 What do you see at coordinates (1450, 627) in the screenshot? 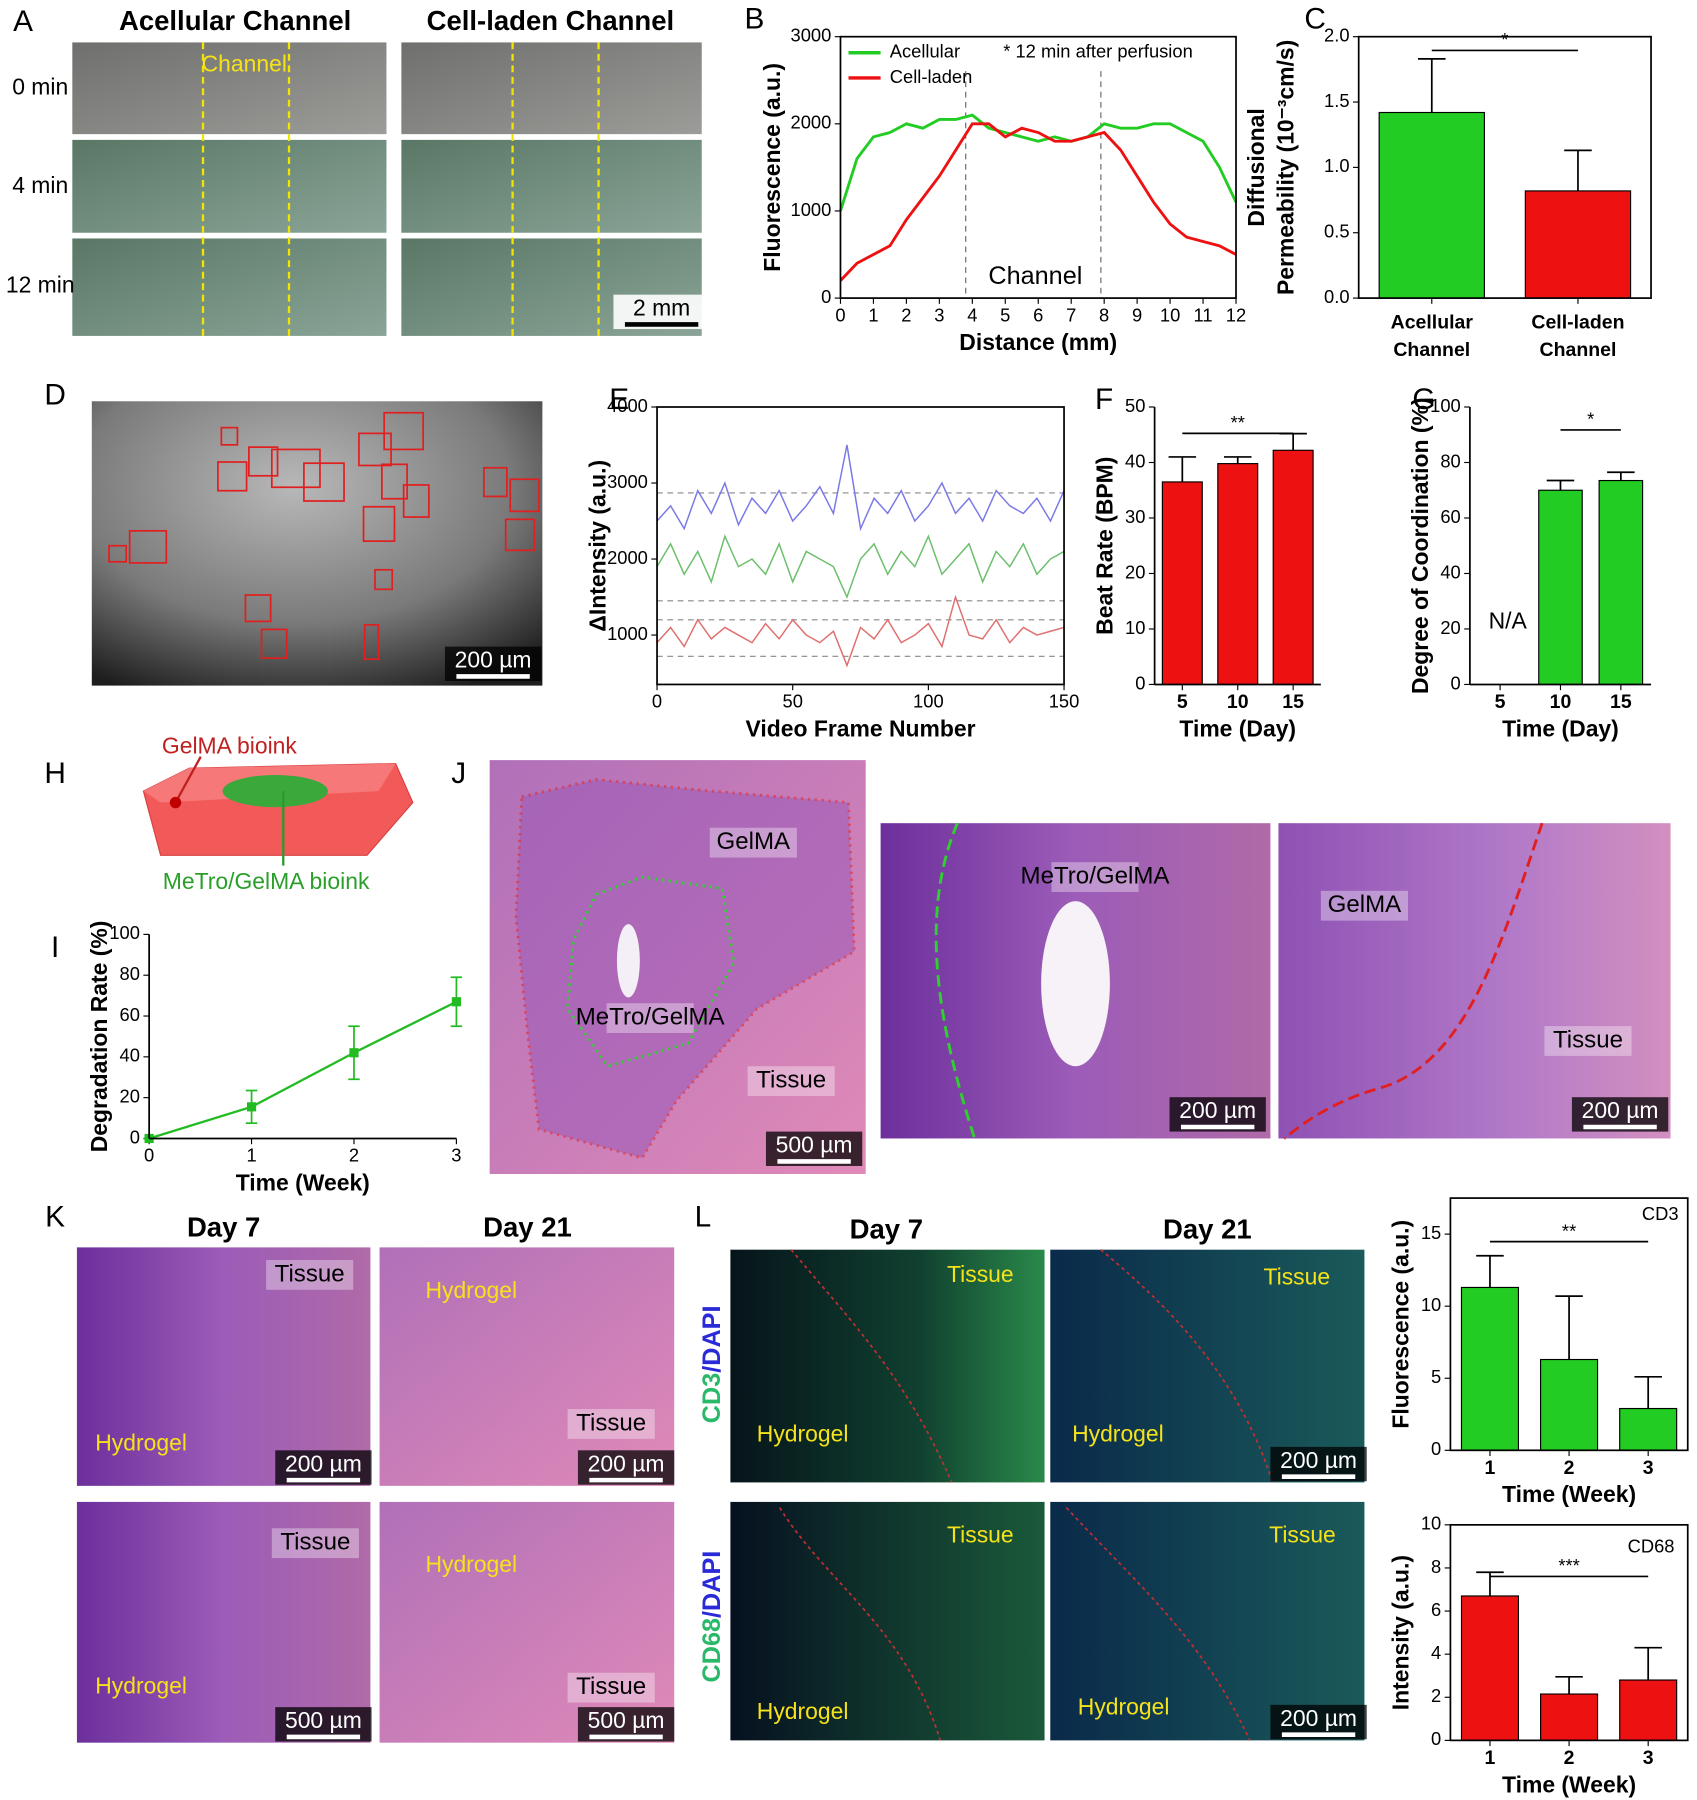
I see `y-tick-label: 20` at bounding box center [1450, 627].